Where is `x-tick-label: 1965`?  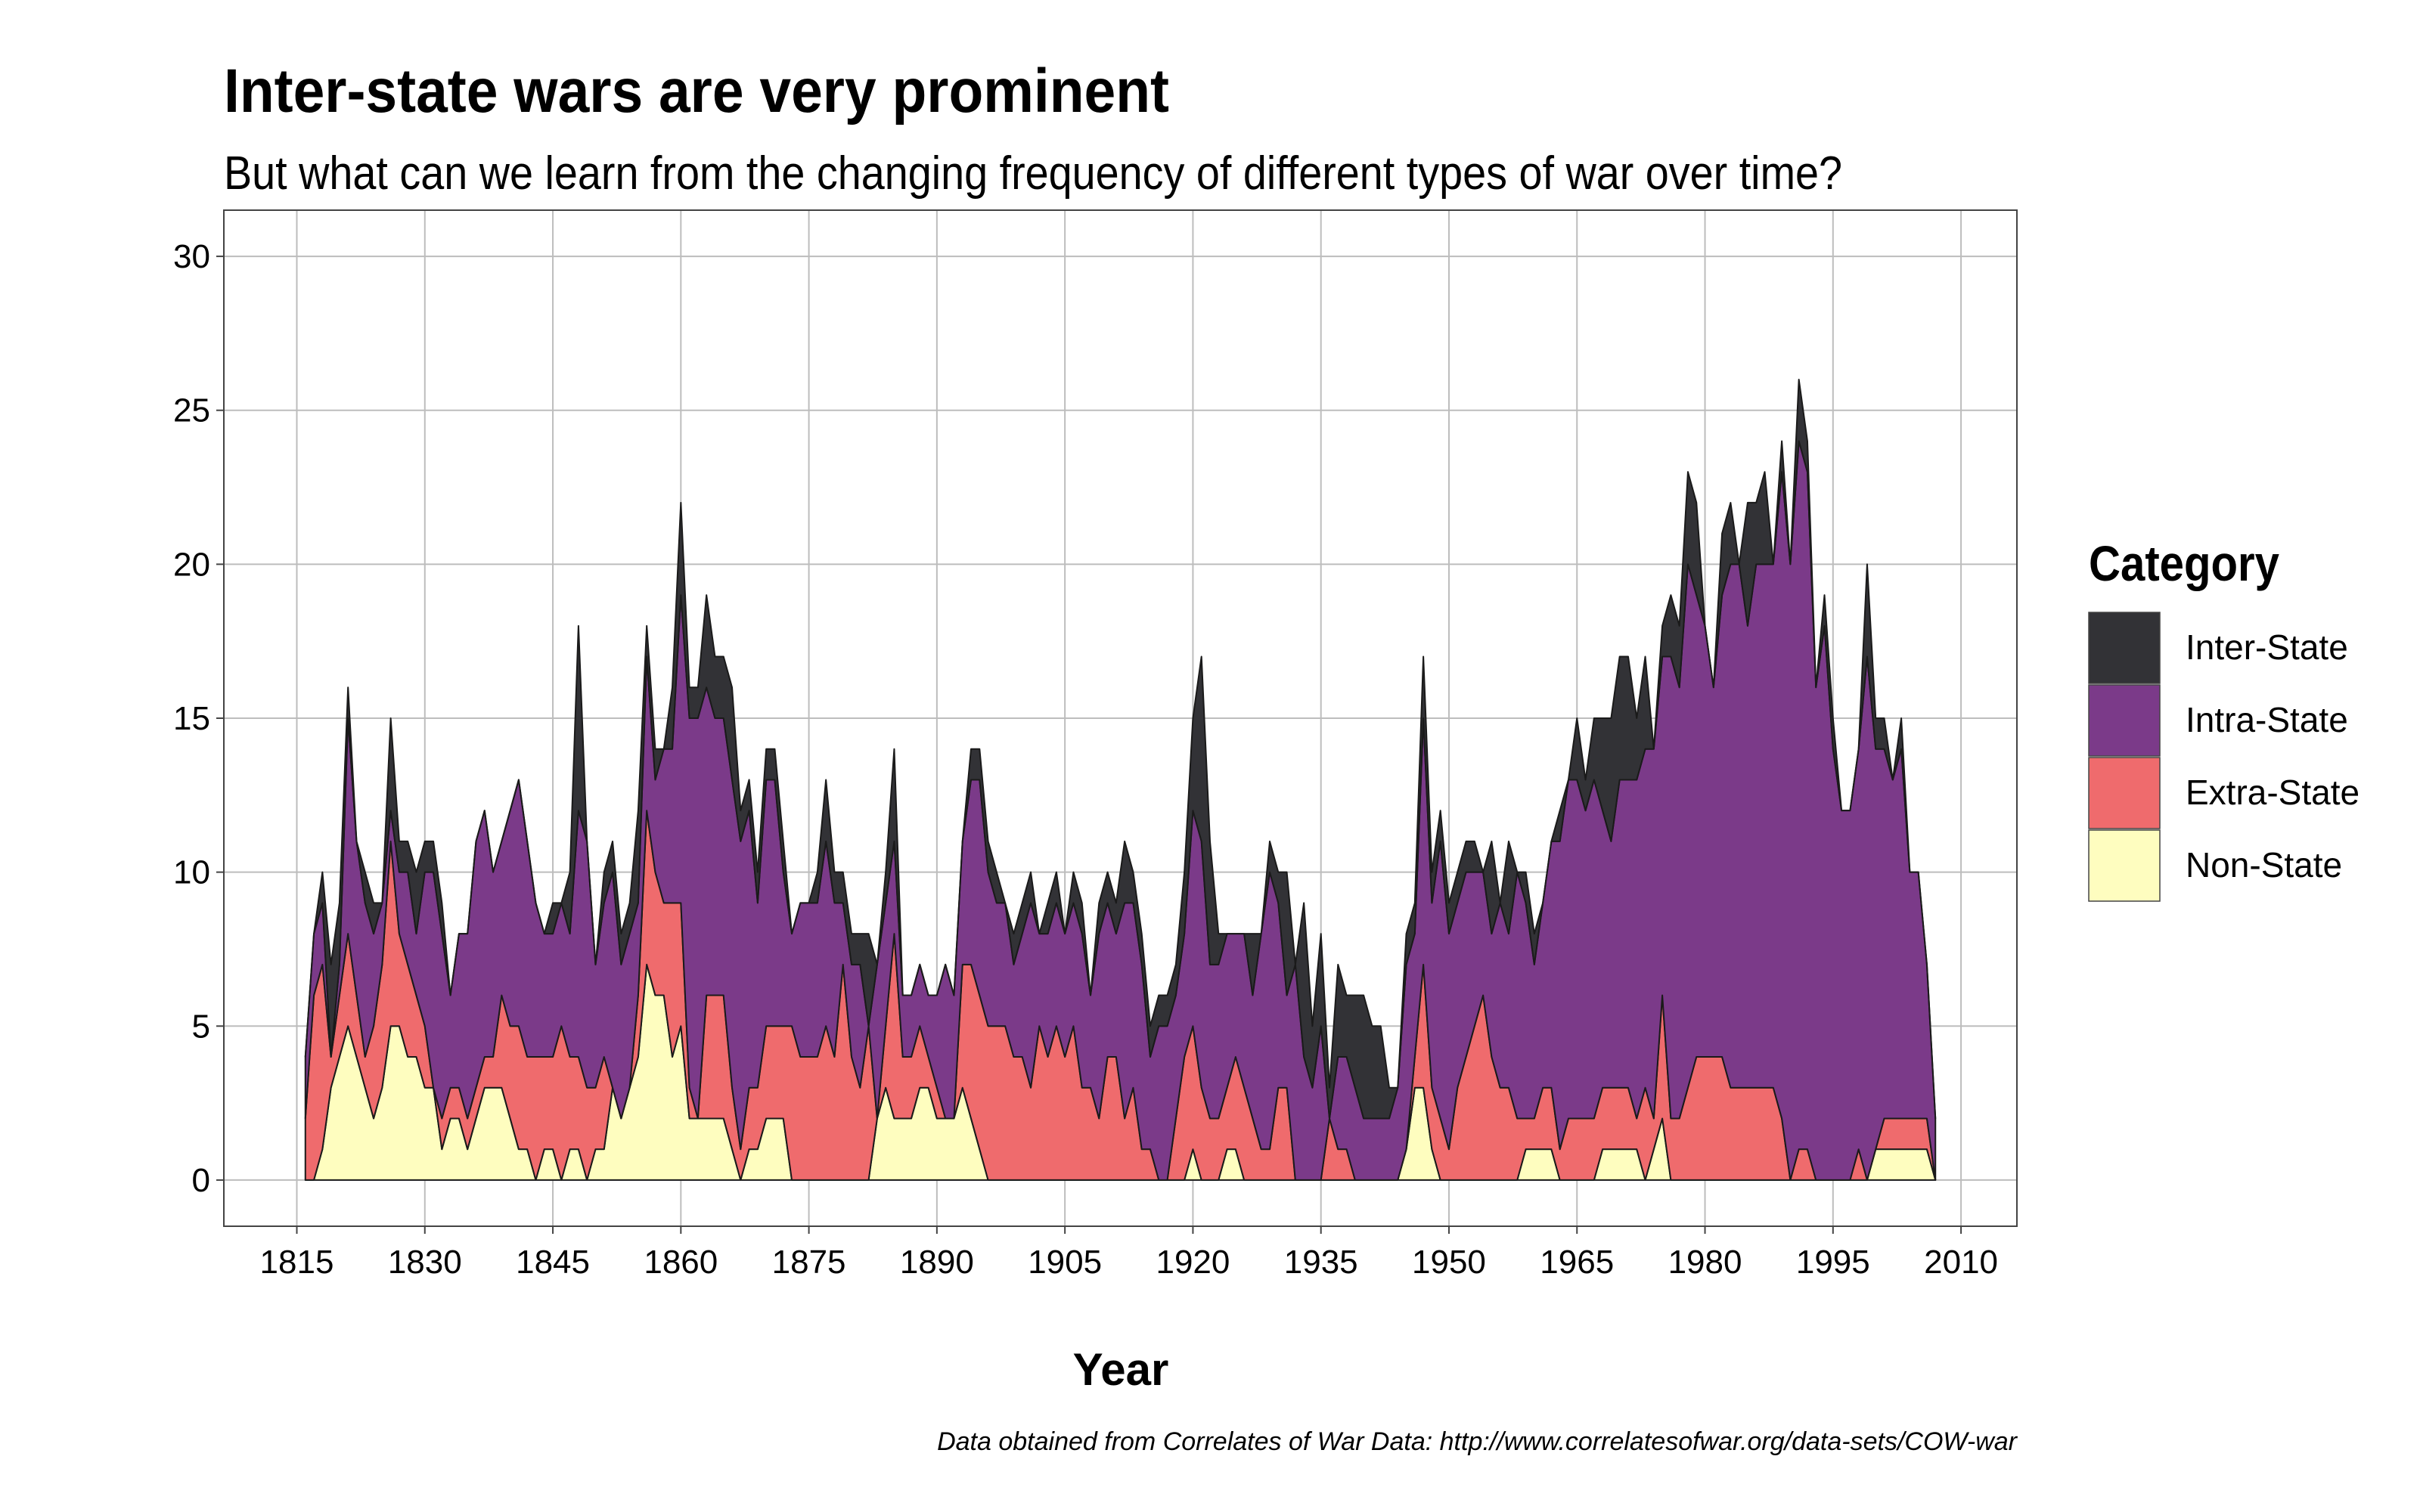 x-tick-label: 1965 is located at coordinates (1577, 1263).